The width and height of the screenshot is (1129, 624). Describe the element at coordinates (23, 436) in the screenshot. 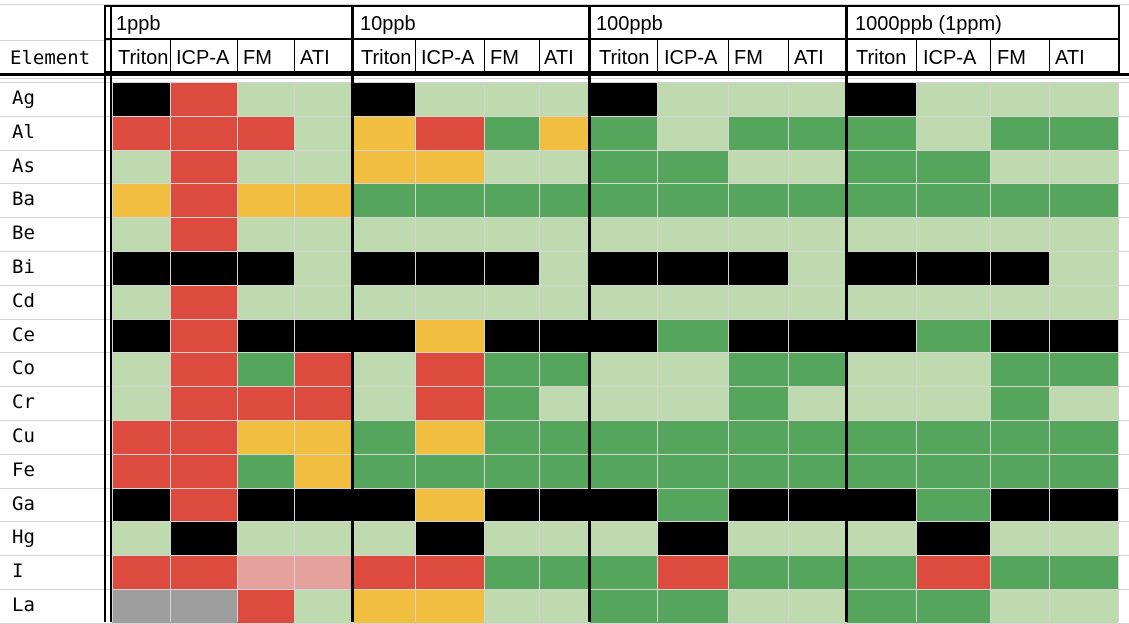

I see `row-label-cu: Cu` at that location.